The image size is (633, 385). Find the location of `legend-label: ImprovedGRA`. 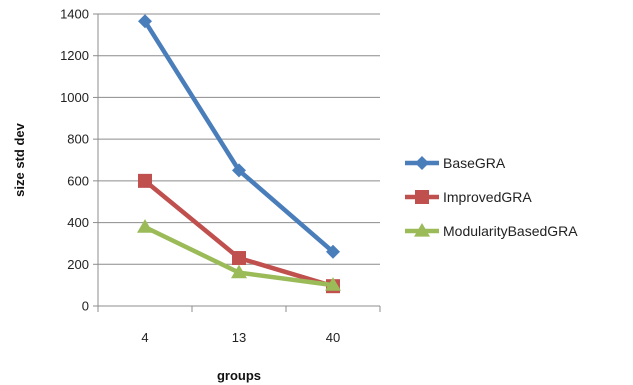

legend-label: ImprovedGRA is located at coordinates (487, 197).